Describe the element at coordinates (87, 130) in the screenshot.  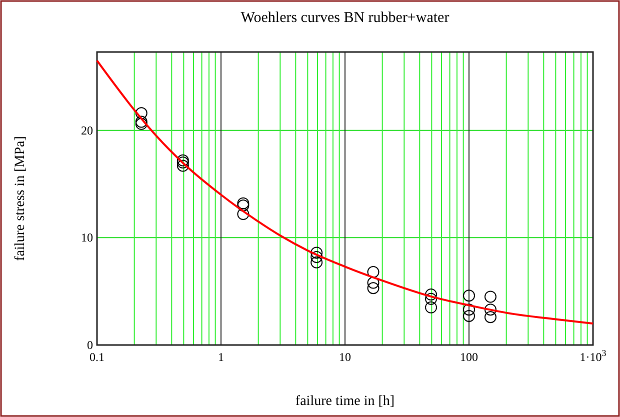
I see `y-tick-label: 20` at that location.